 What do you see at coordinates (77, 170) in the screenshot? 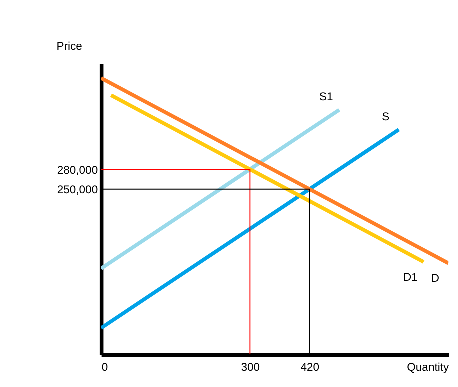
I see `y-tick-label: 280,000` at bounding box center [77, 170].